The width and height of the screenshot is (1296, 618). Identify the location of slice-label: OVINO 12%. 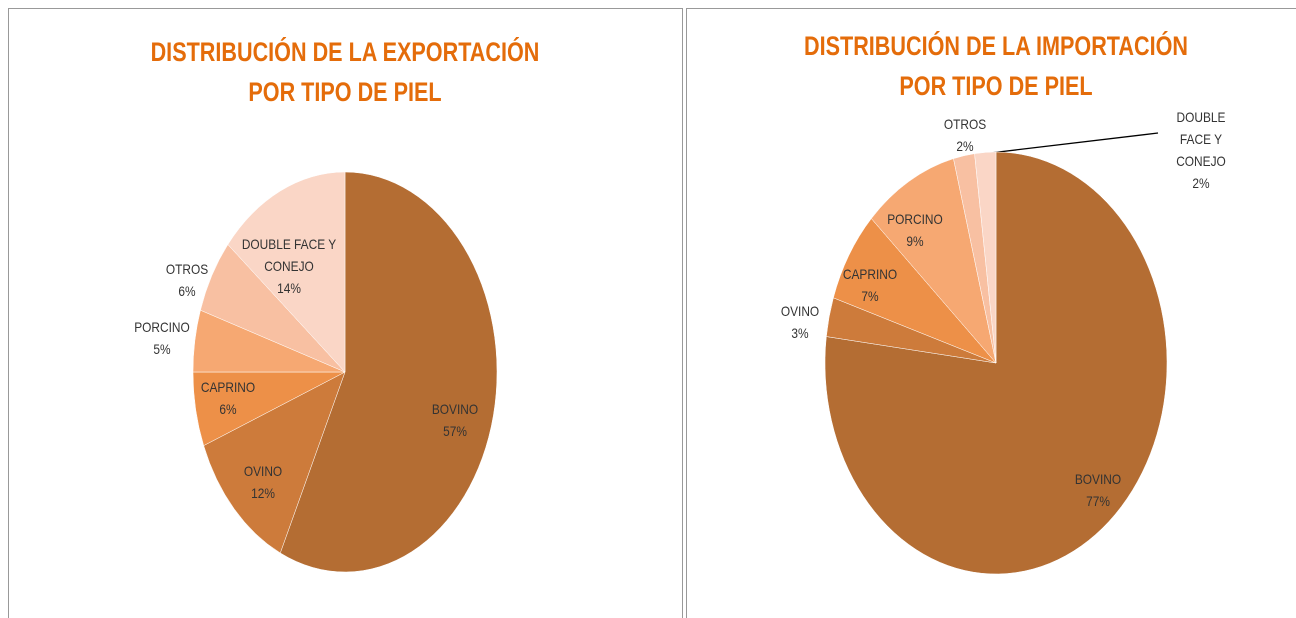
(263, 482).